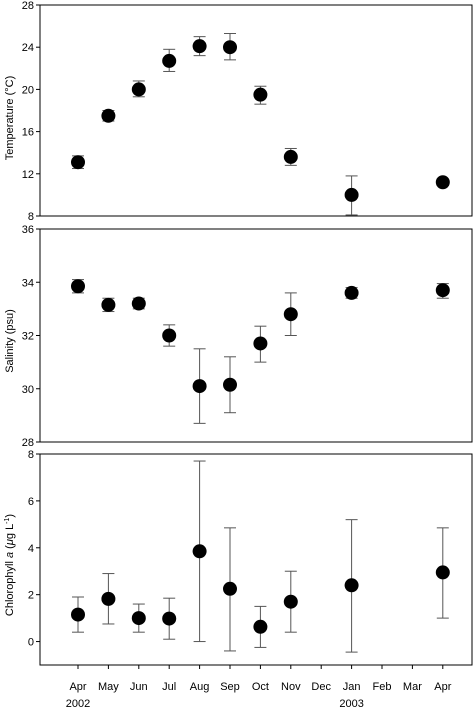  What do you see at coordinates (28, 133) in the screenshot?
I see `temperature-ytick-label: 16` at bounding box center [28, 133].